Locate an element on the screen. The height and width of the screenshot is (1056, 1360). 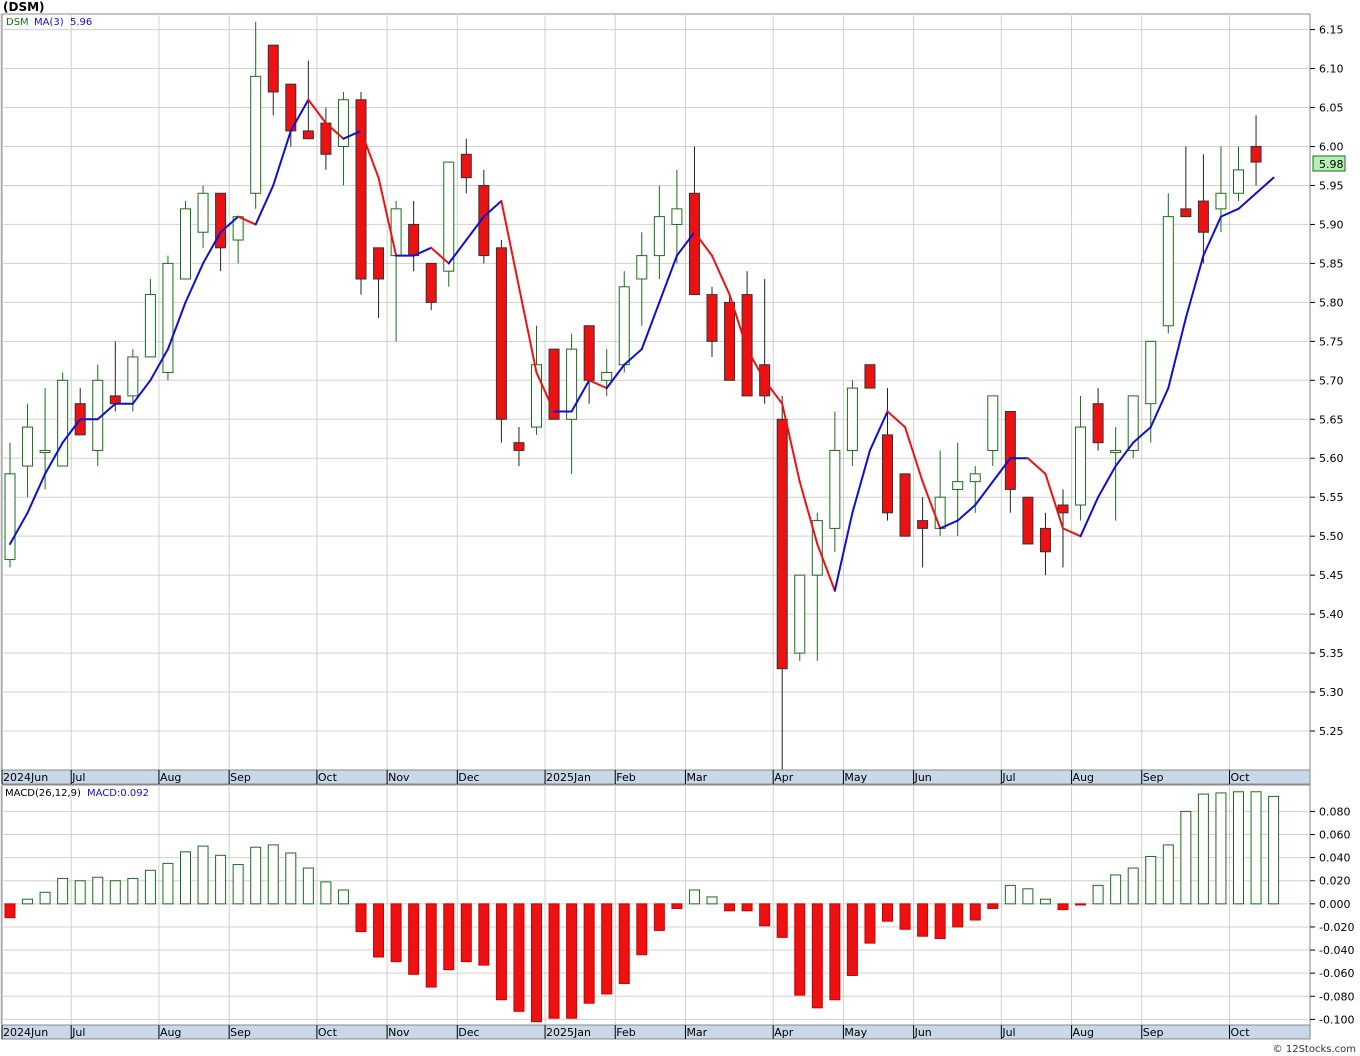
price-tick-label: 5.35 is located at coordinates (1331, 653).